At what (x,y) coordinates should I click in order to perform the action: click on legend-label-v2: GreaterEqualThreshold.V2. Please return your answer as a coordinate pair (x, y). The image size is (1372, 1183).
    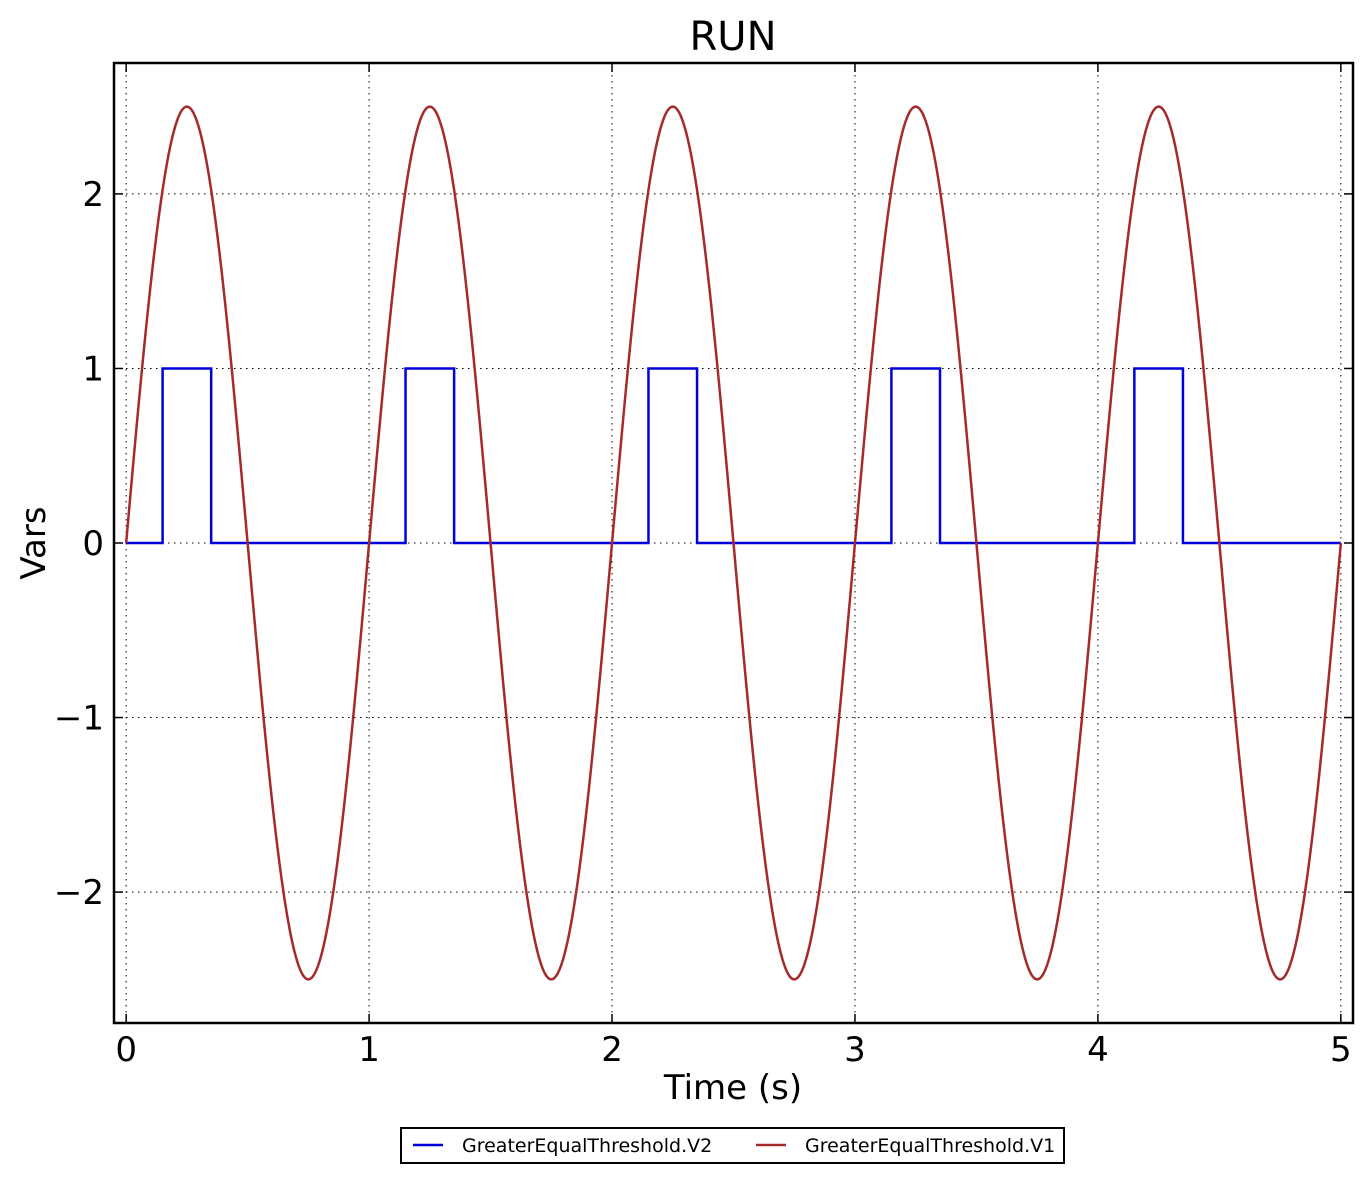
    Looking at the image, I should click on (587, 1146).